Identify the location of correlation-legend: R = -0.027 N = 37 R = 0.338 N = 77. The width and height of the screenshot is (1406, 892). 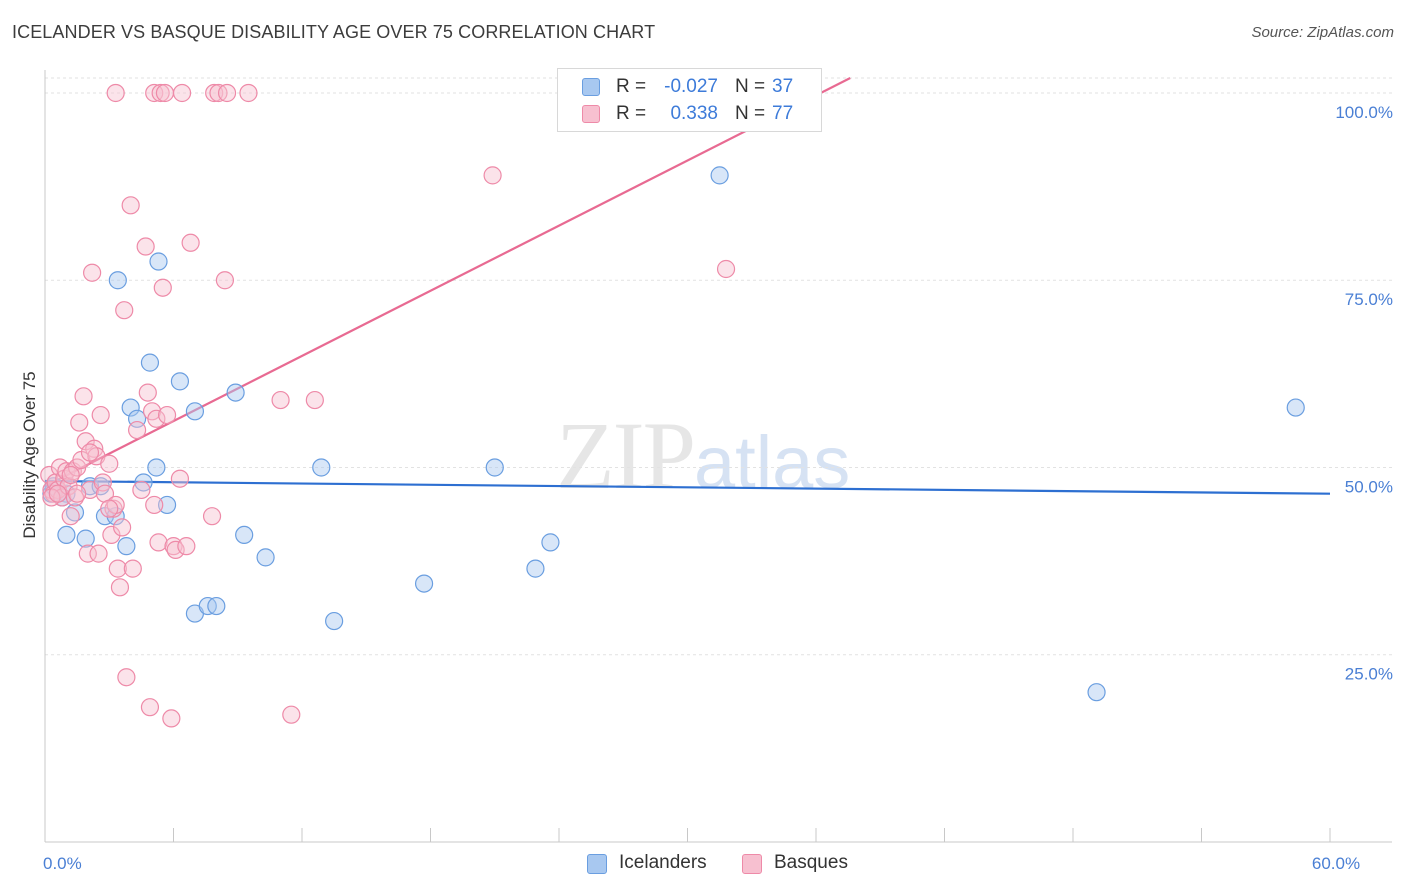
(689, 100).